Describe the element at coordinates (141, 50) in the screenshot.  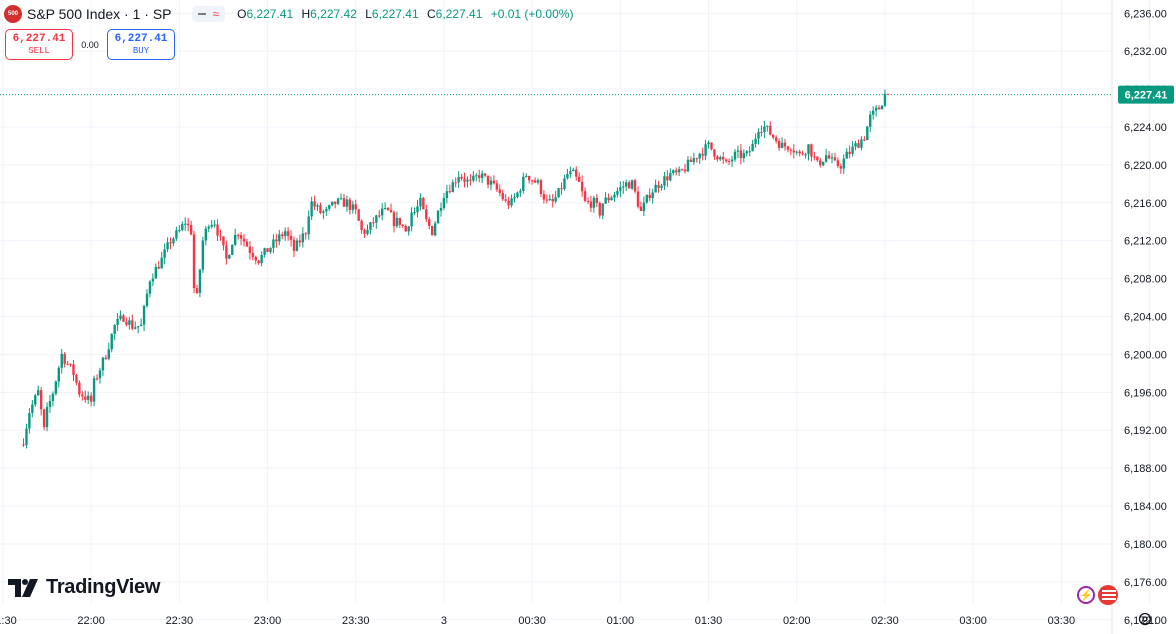
I see `buy-label: BUY` at that location.